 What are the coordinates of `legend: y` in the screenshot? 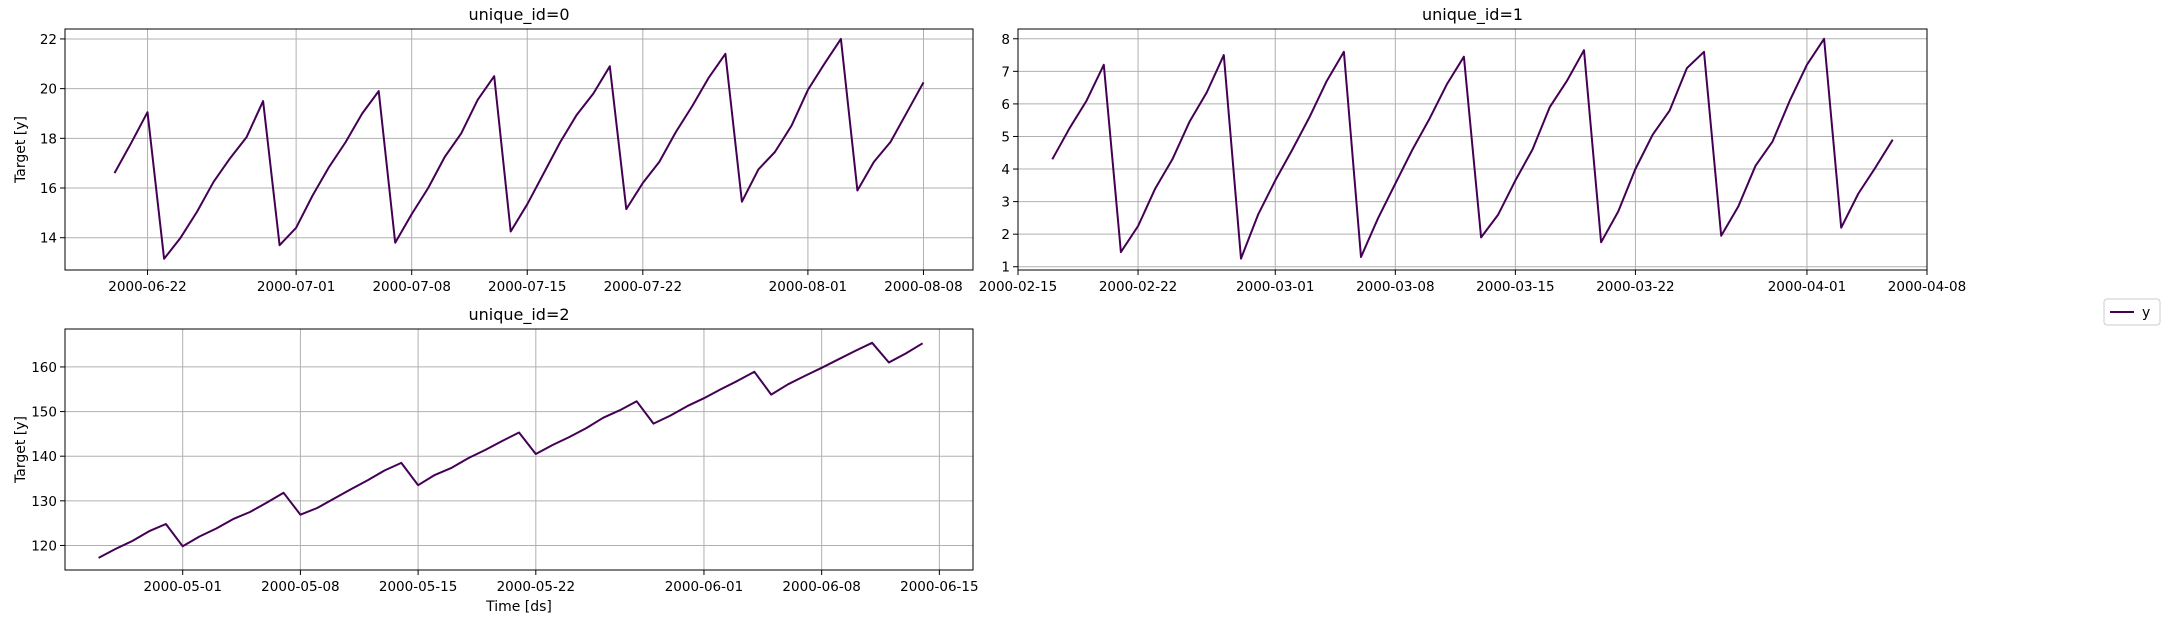 It's located at (2132, 312).